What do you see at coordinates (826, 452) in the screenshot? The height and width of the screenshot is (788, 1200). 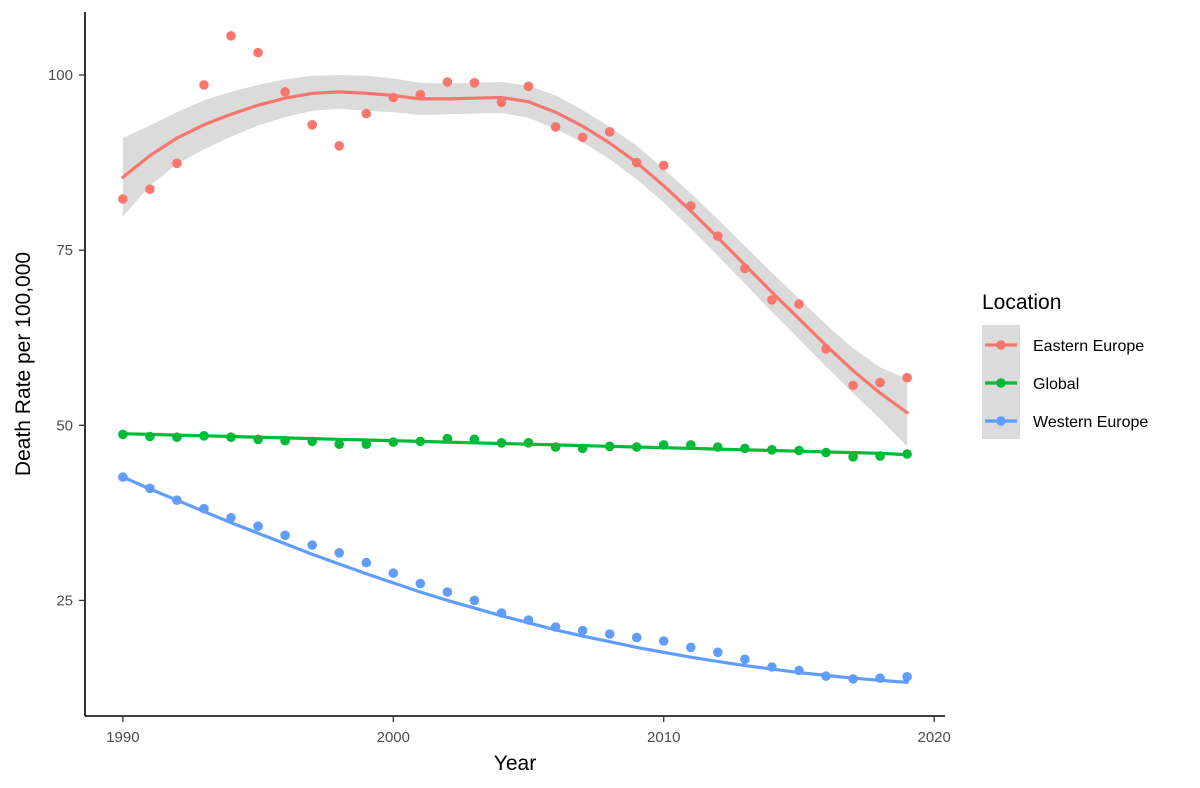 I see `data-point-1-2016` at bounding box center [826, 452].